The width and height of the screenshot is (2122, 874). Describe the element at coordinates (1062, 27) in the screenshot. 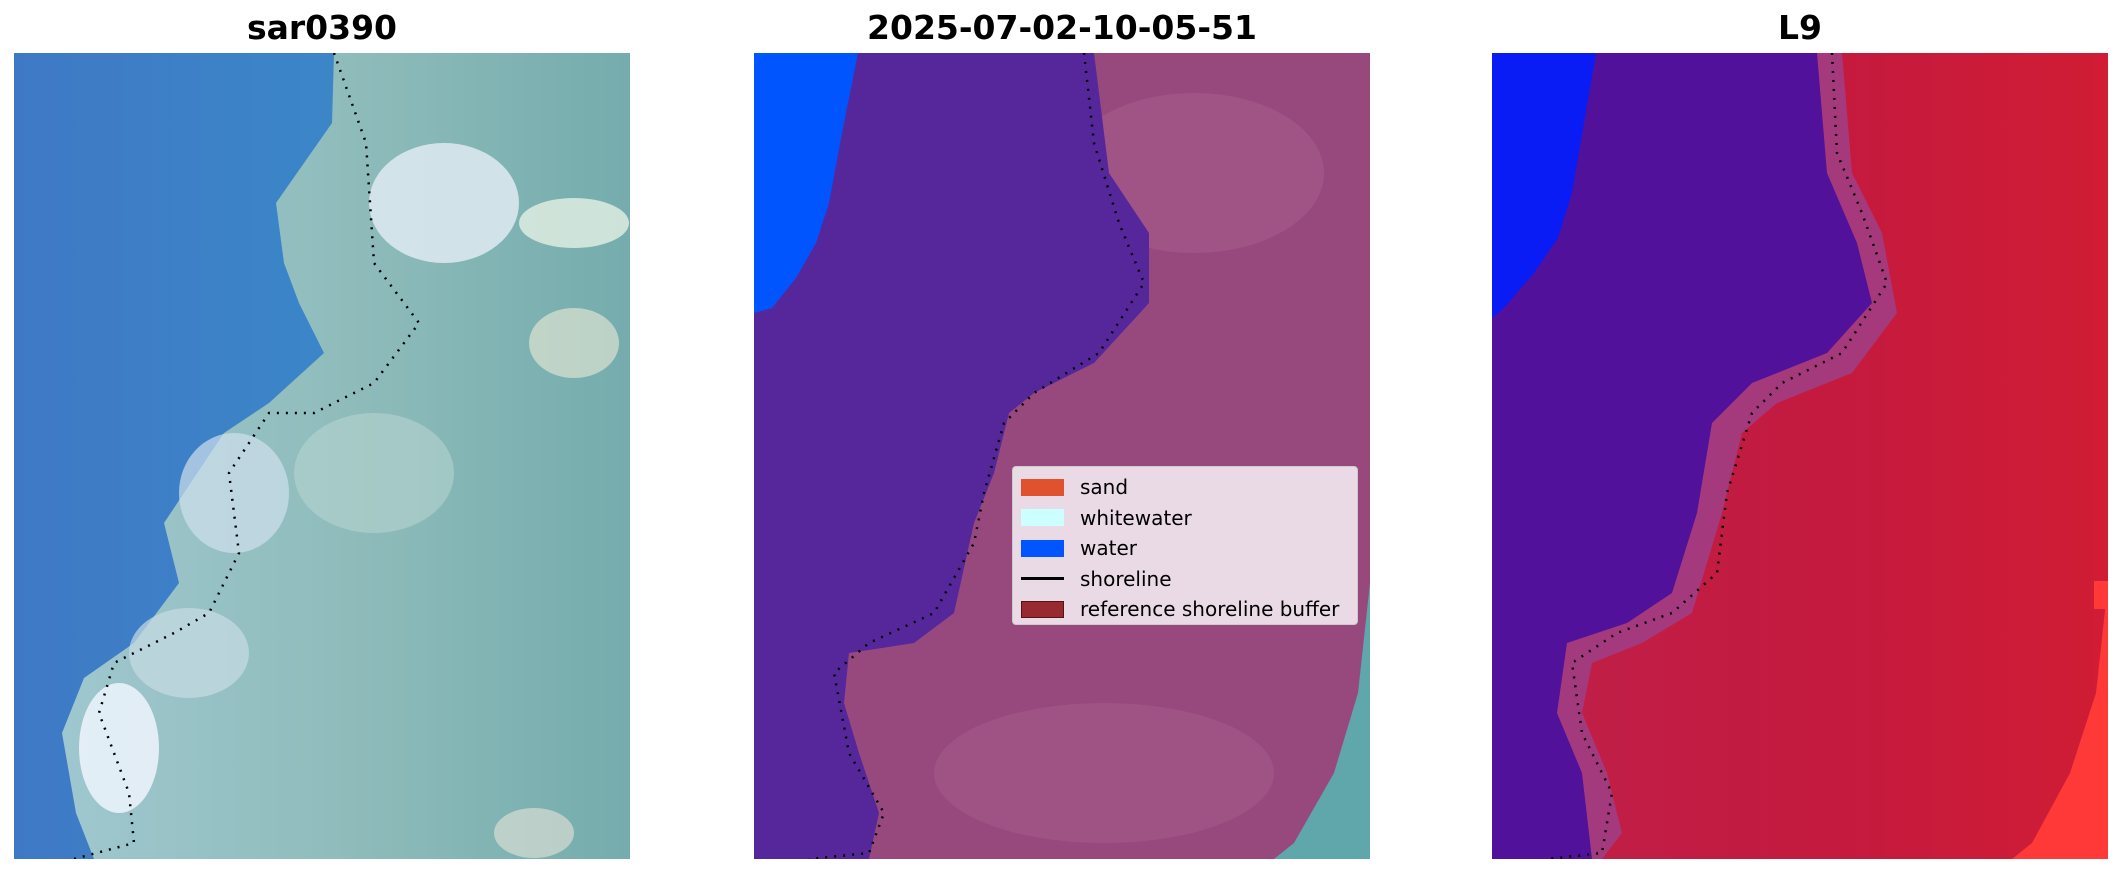

I see `panel-title-classification: 2025-07-02-10-05-51` at that location.